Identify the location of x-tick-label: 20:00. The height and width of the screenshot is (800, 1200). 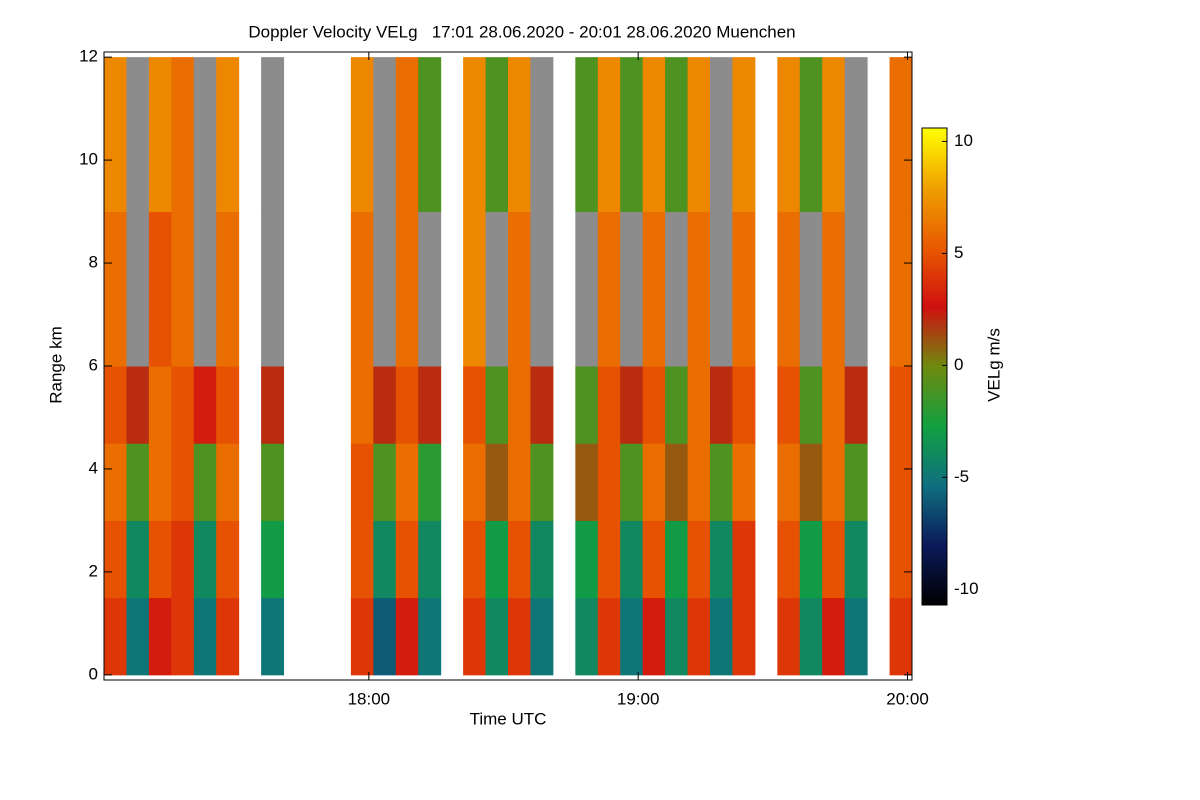
(907, 698).